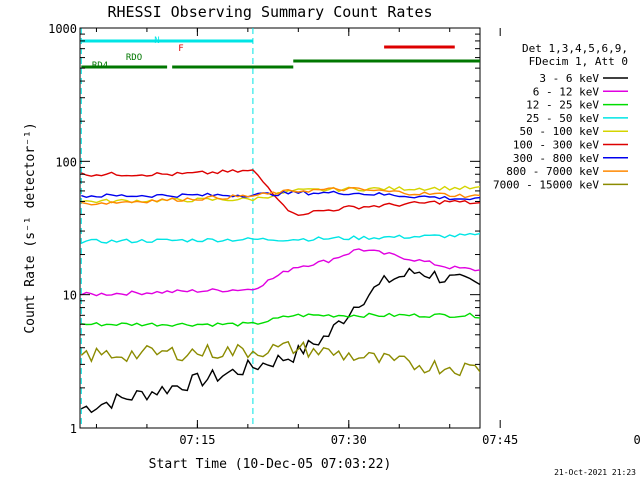 The height and width of the screenshot is (480, 640). Describe the element at coordinates (556, 158) in the screenshot. I see `legend-entry-label: 300 - 800 keV` at that location.